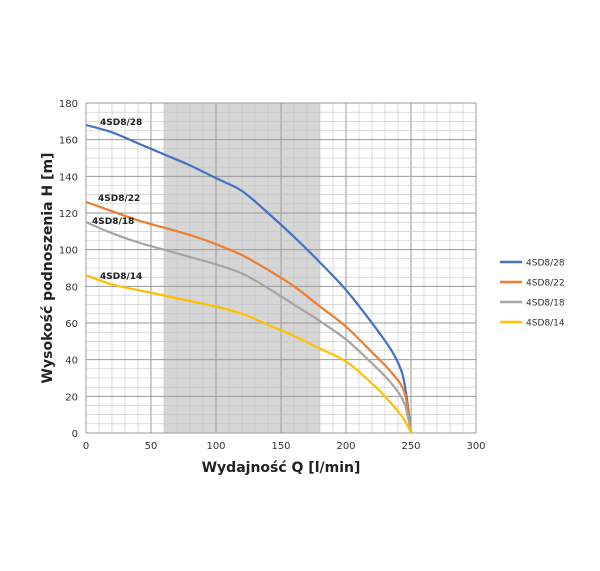 The height and width of the screenshot is (571, 600). What do you see at coordinates (545, 324) in the screenshot?
I see `legend-label: 4SD8/14` at bounding box center [545, 324].